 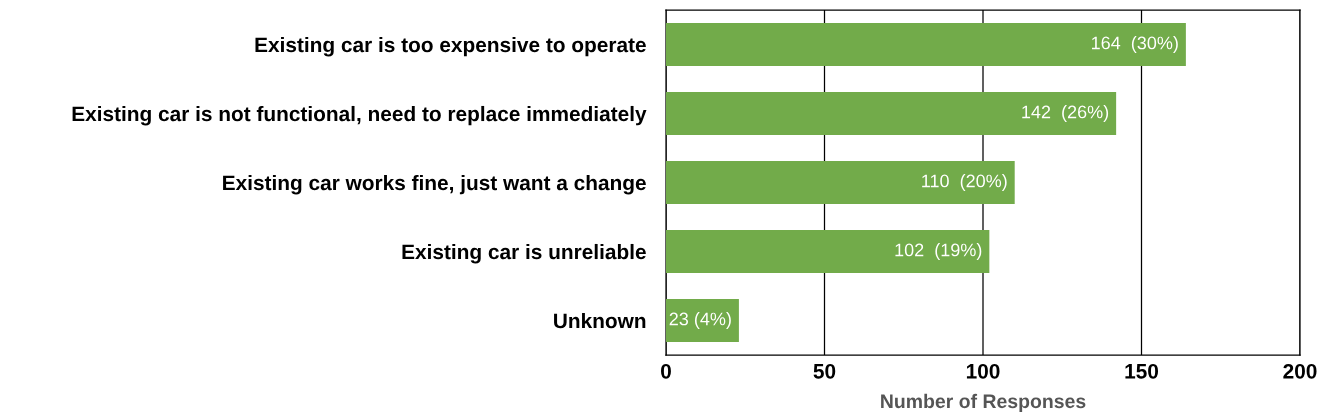 What do you see at coordinates (600, 320) in the screenshot?
I see `y-tick-label: Unknown` at bounding box center [600, 320].